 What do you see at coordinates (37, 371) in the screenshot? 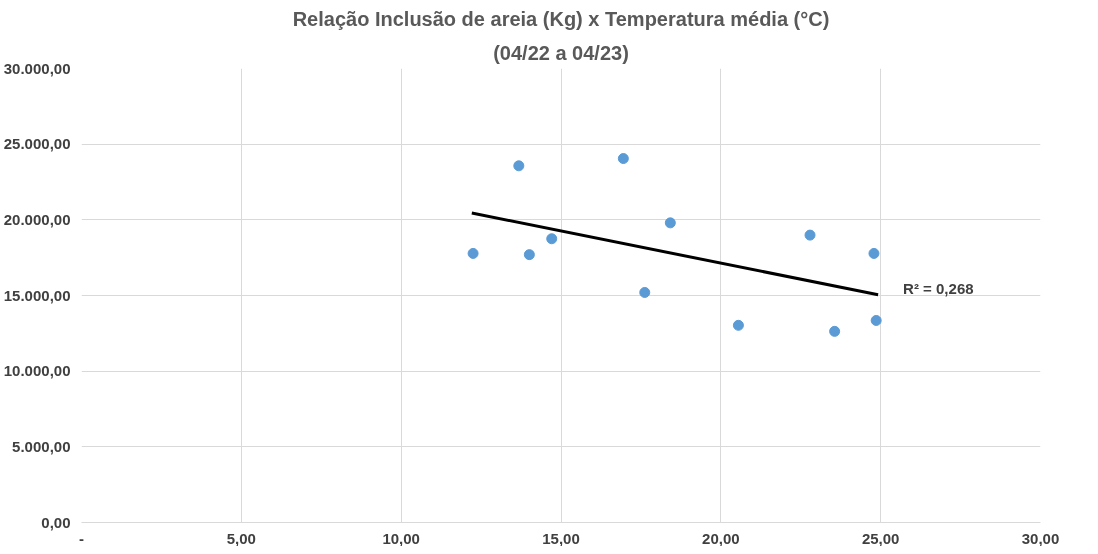
I see `y-tick-label: 10.000,00` at bounding box center [37, 371].